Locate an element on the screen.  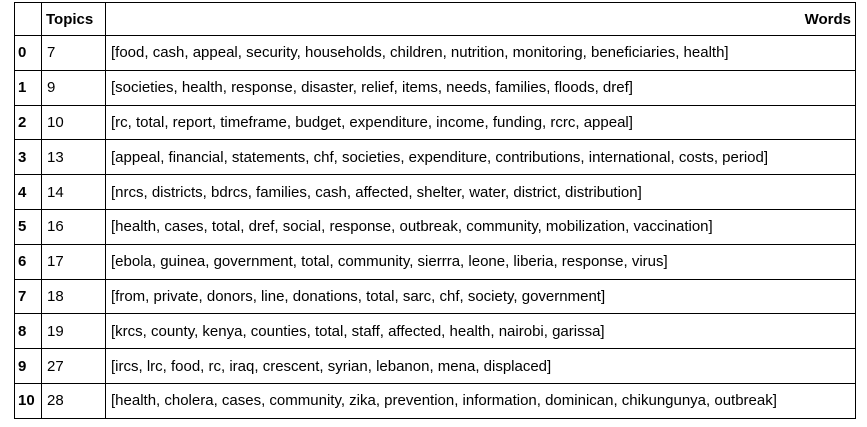
topic-cell: 28 is located at coordinates (73, 400).